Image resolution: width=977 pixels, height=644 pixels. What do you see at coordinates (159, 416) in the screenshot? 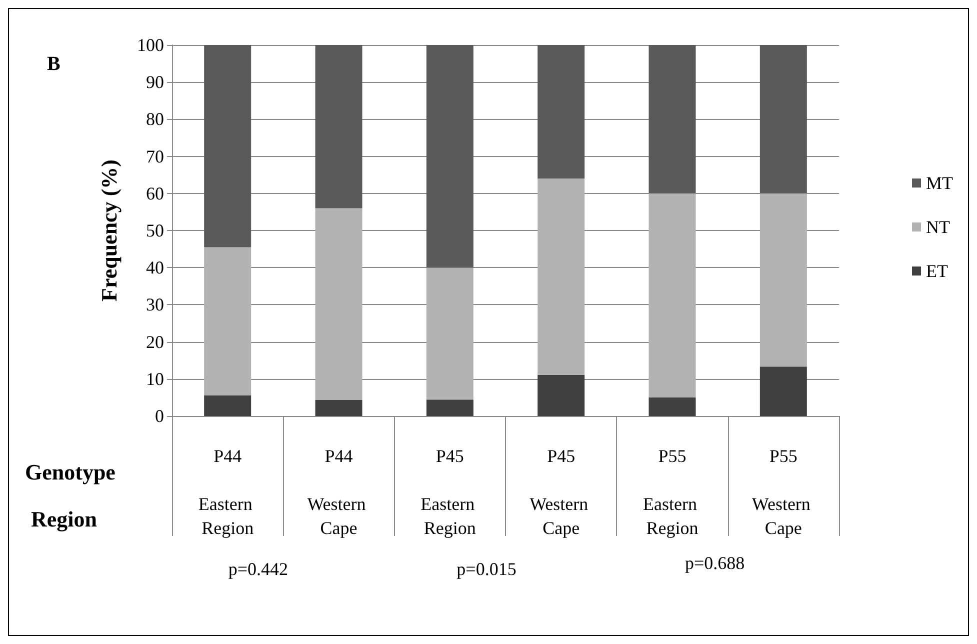
I see `y-tick-label: 0` at bounding box center [159, 416].